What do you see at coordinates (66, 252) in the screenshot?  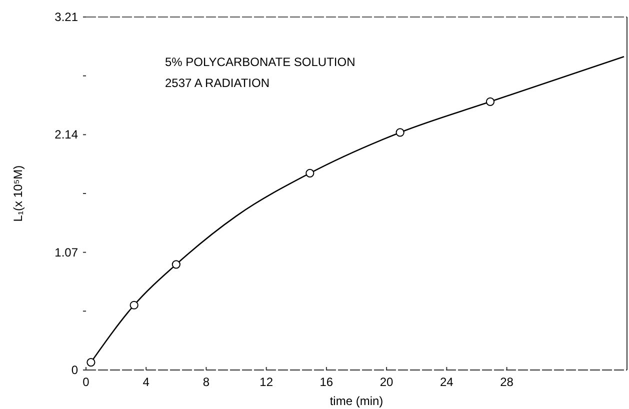 I see `y-tick-label: 1.07` at bounding box center [66, 252].